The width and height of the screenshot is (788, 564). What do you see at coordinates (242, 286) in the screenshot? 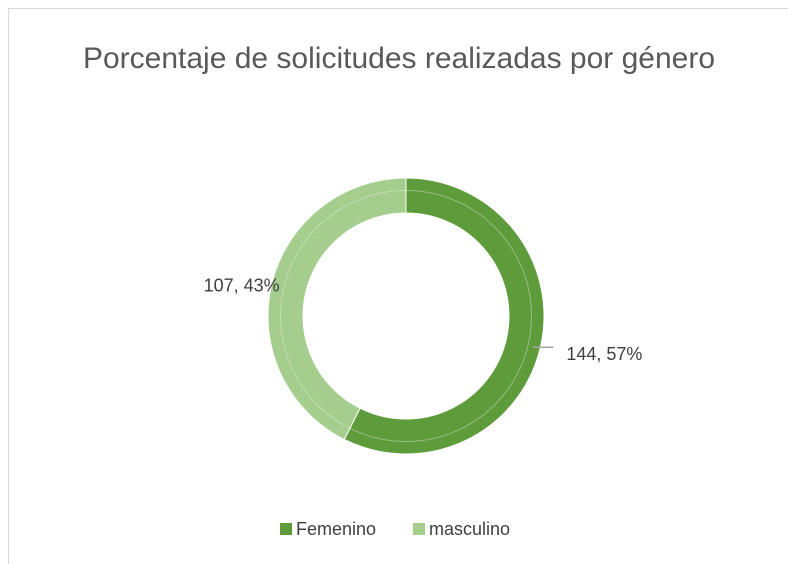
I see `data-label: 107, 43%` at bounding box center [242, 286].